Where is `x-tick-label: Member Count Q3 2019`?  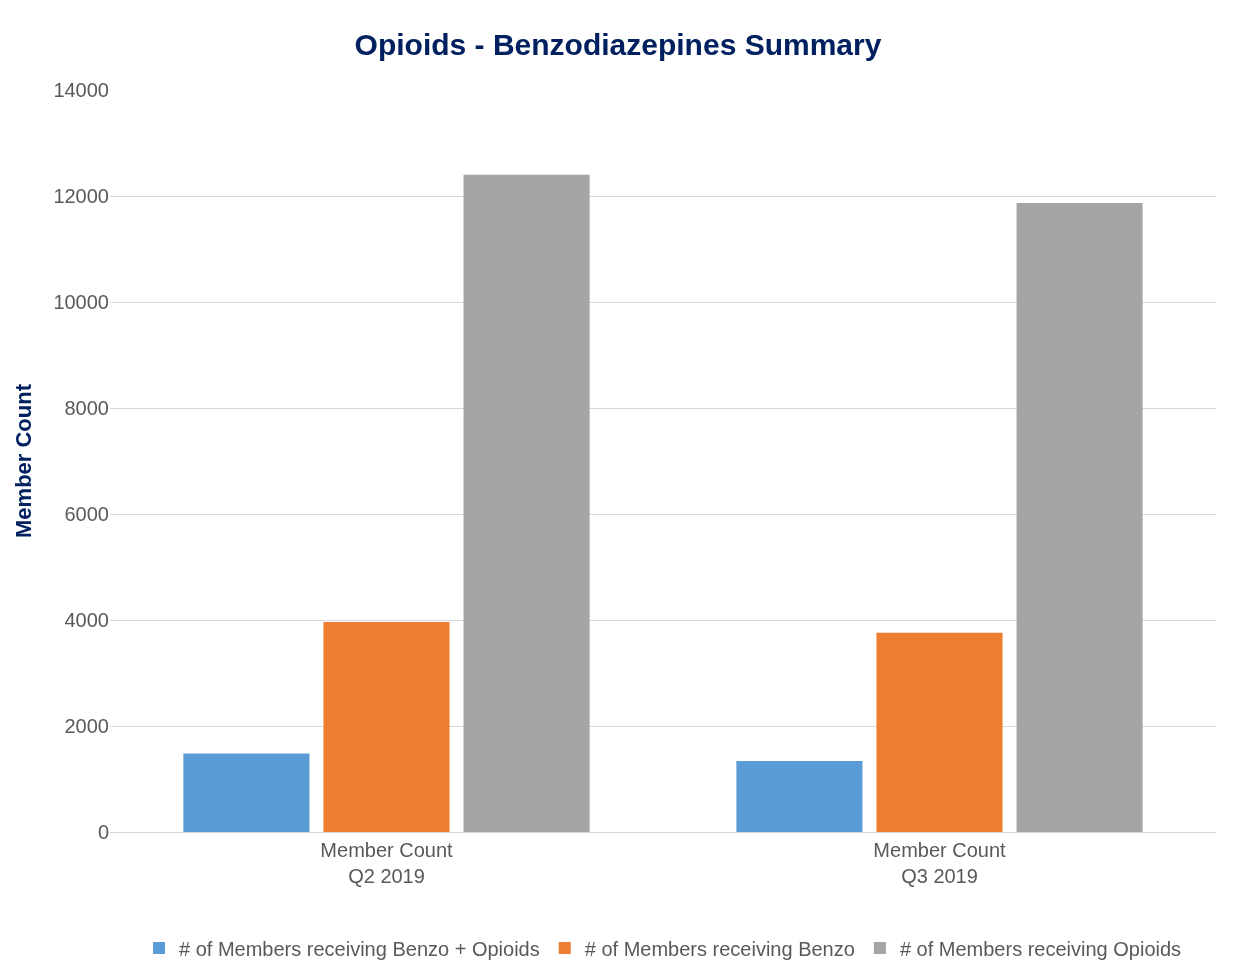
x-tick-label: Member Count Q3 2019 is located at coordinates (940, 863).